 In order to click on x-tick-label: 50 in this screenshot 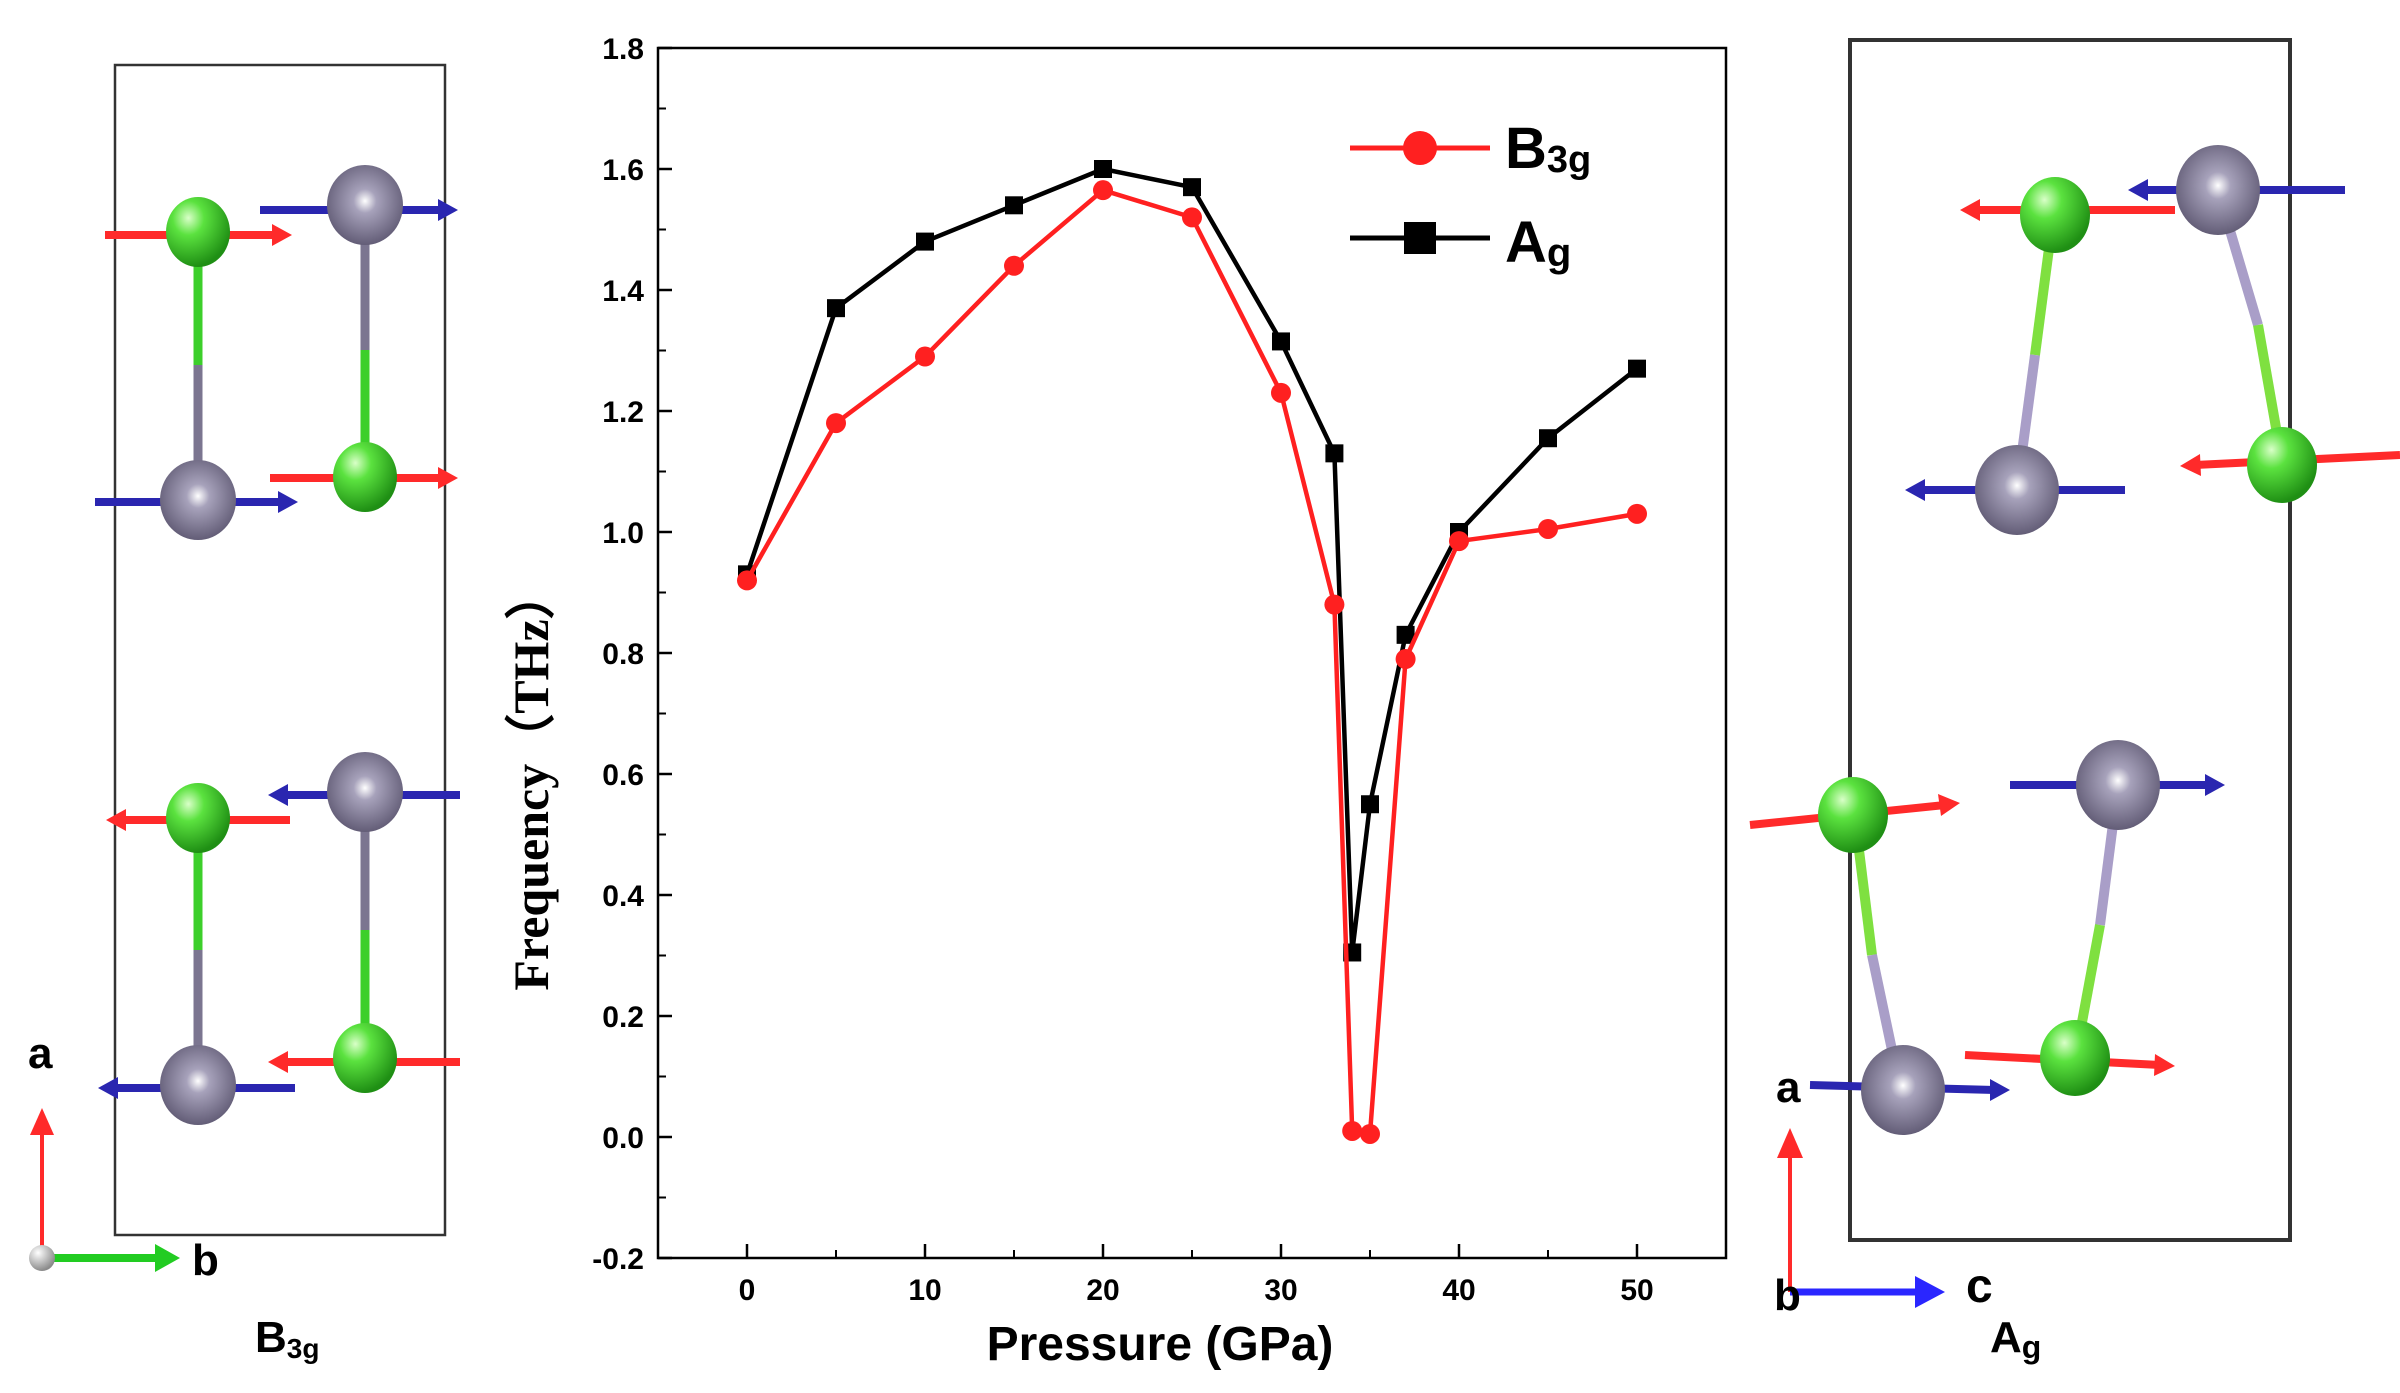, I will do `click(1636, 1290)`.